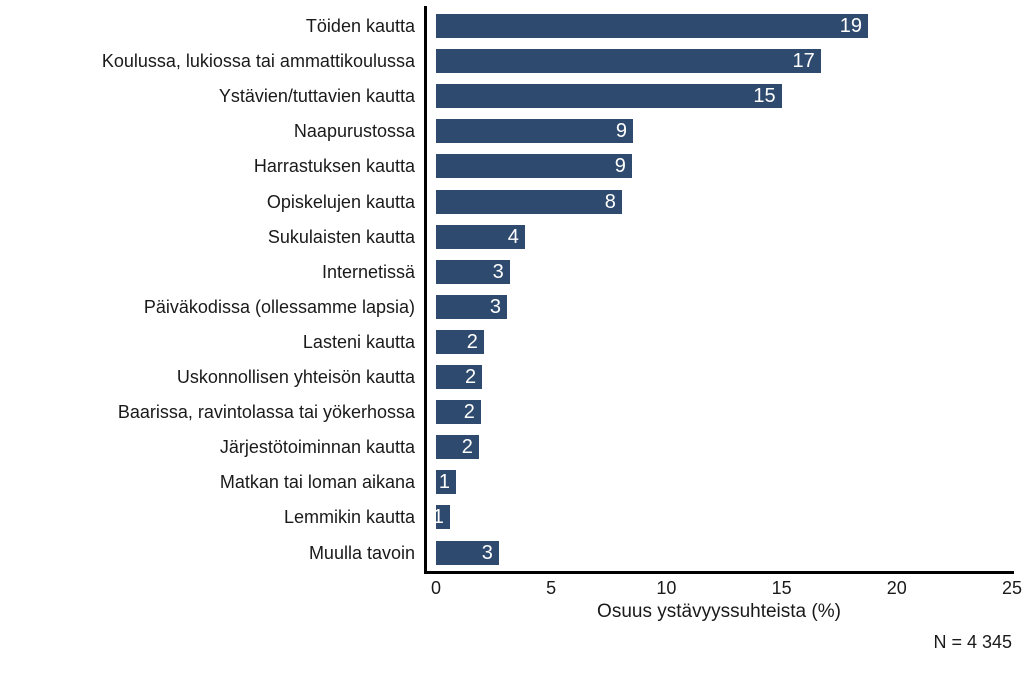 This screenshot has height=683, width=1024. Describe the element at coordinates (850, 26) in the screenshot. I see `bar-value-label: 19` at that location.